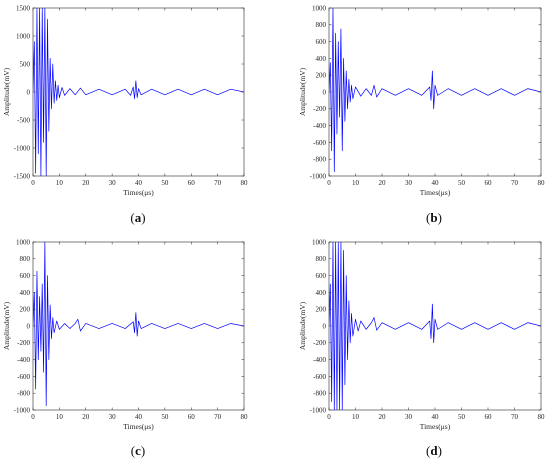 This screenshot has width=550, height=465. What do you see at coordinates (23, 120) in the screenshot?
I see `y-tick-label: -500` at bounding box center [23, 120].